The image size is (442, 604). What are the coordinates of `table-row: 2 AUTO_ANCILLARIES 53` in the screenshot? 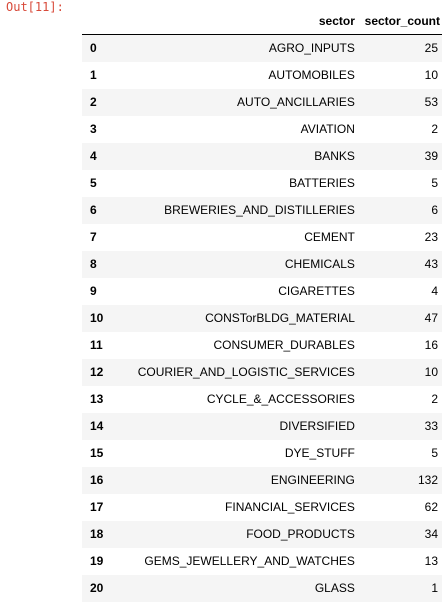 It's located at (262, 102).